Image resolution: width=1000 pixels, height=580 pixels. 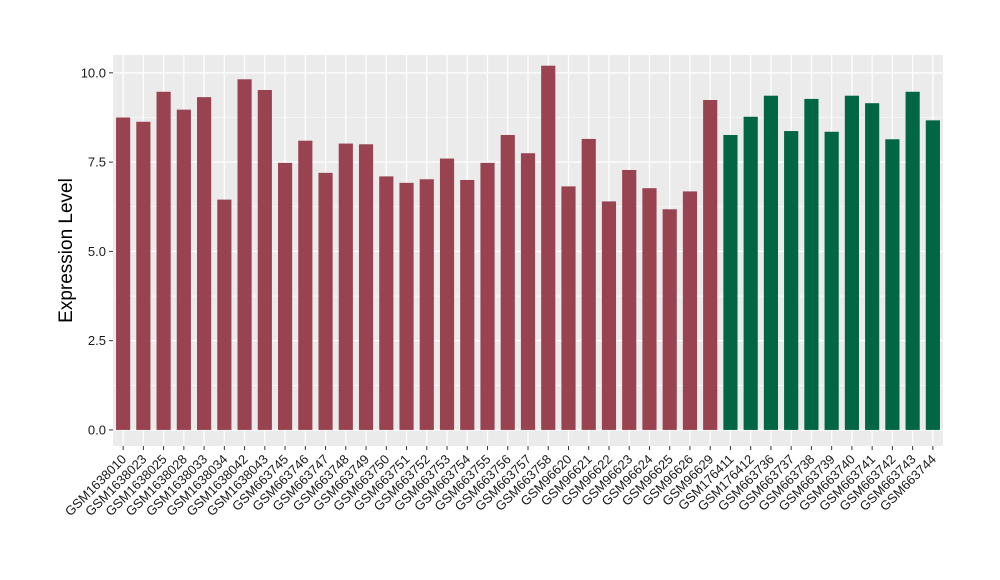 I want to click on bar-GSM663752, so click(x=426, y=304).